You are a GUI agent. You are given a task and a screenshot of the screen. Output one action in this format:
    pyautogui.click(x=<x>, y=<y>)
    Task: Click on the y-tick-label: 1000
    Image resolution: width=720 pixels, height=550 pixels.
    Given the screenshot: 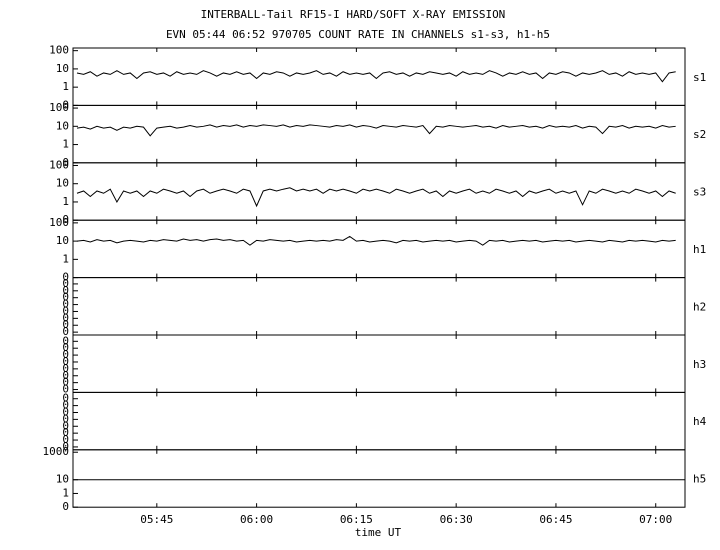 What is the action you would take?
    pyautogui.click(x=56, y=451)
    